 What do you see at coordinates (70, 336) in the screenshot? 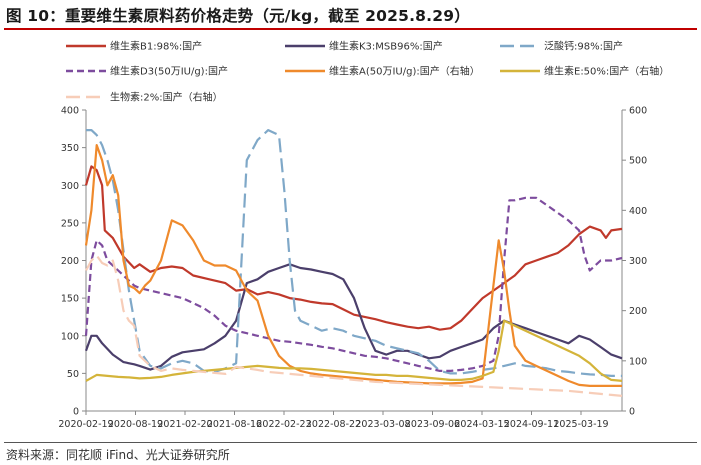
I see `left-tick-label: 100` at bounding box center [70, 336].